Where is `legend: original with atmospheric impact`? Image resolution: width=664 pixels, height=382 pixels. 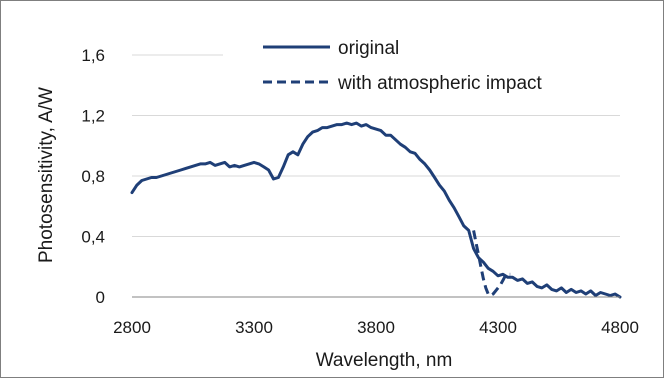 legend: original with atmospheric impact is located at coordinates (433, 66).